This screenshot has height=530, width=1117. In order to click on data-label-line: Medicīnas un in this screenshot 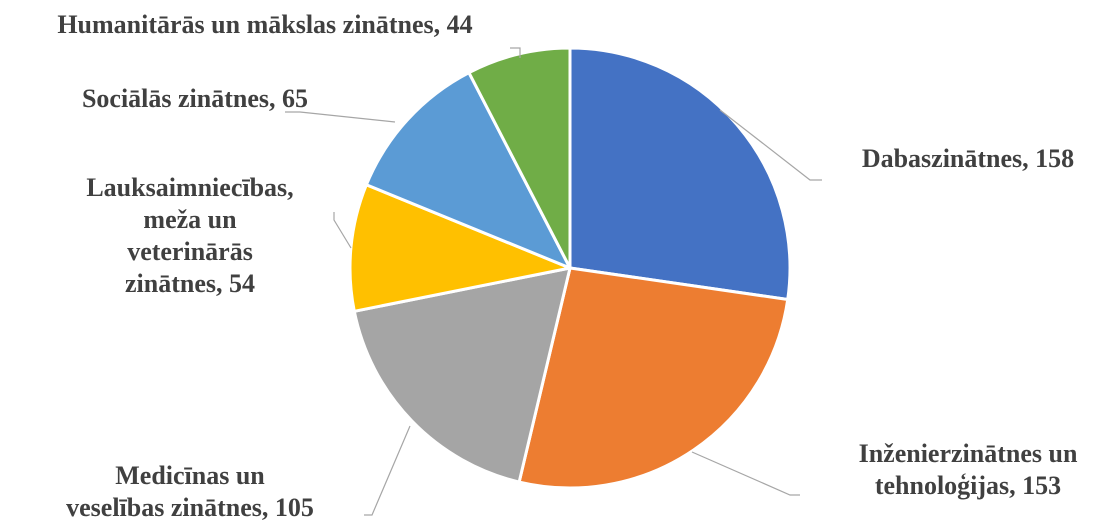, I will do `click(190, 475)`.